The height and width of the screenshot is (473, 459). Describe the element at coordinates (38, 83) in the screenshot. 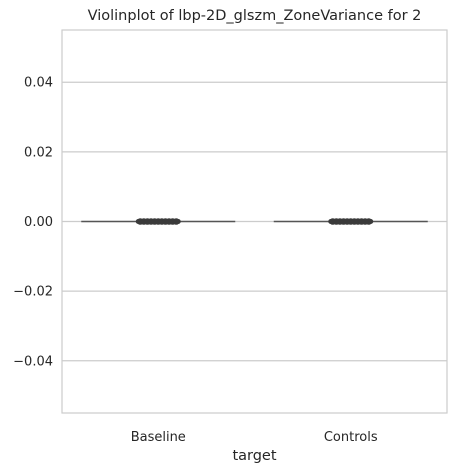

I see `y-tick-label: 0.04` at that location.